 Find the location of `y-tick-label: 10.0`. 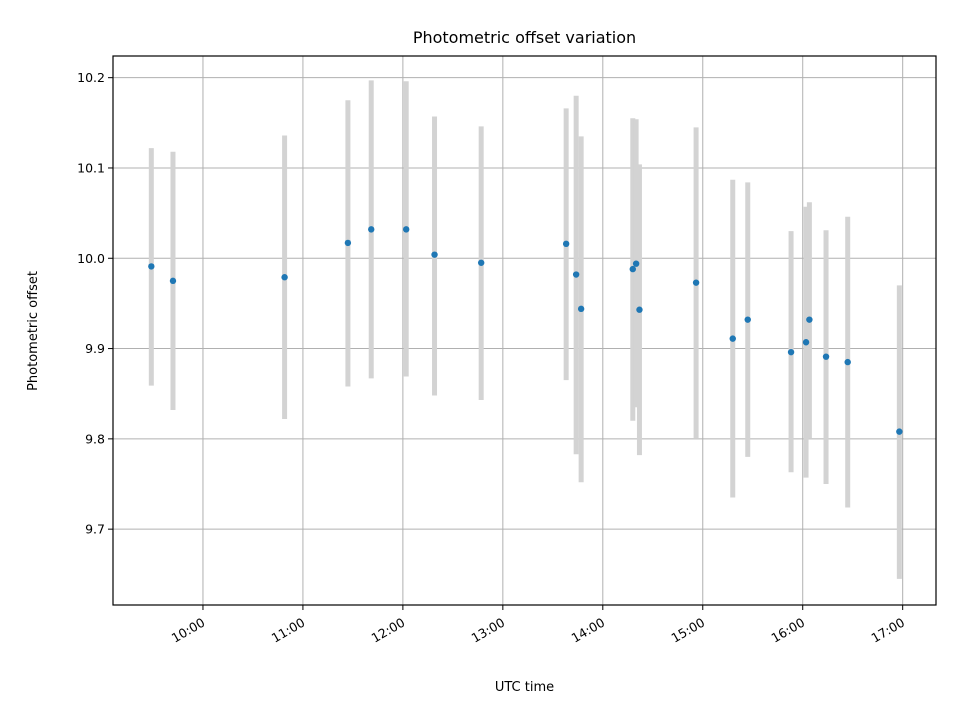

y-tick-label: 10.0 is located at coordinates (91, 258).